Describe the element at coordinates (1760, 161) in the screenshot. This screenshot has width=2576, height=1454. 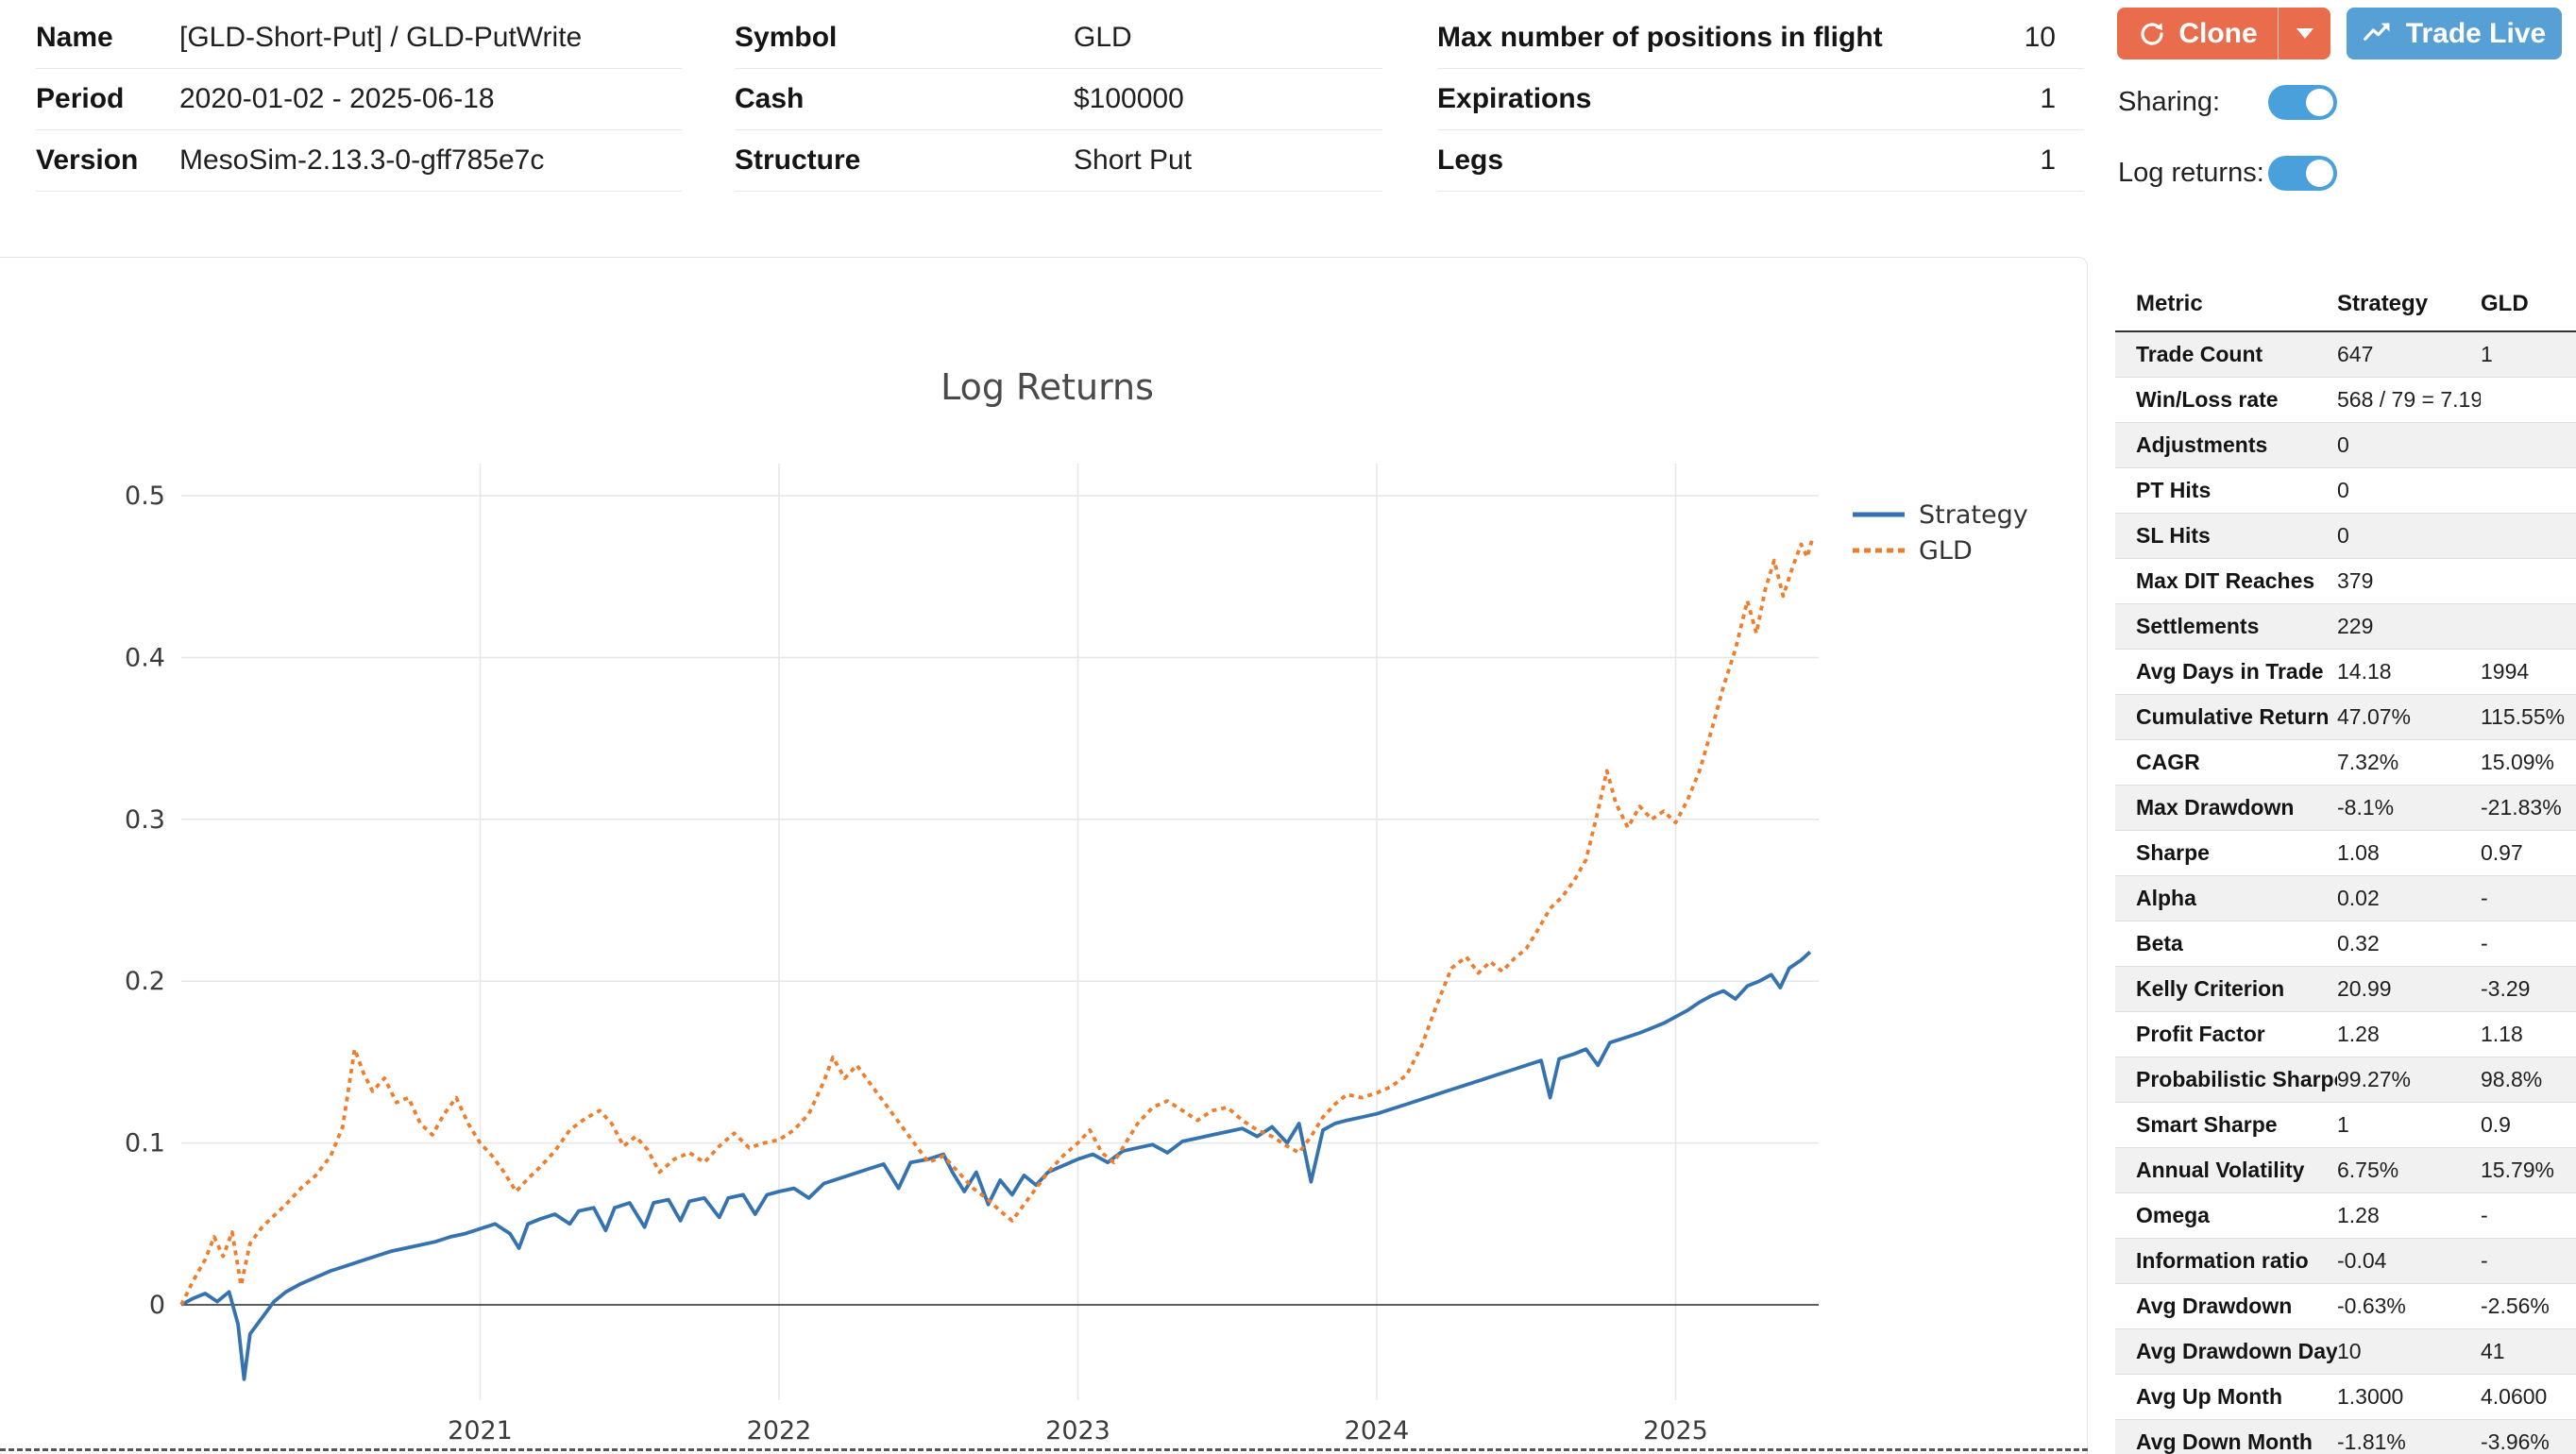
I see `kv-row-legs: Legs 1` at that location.